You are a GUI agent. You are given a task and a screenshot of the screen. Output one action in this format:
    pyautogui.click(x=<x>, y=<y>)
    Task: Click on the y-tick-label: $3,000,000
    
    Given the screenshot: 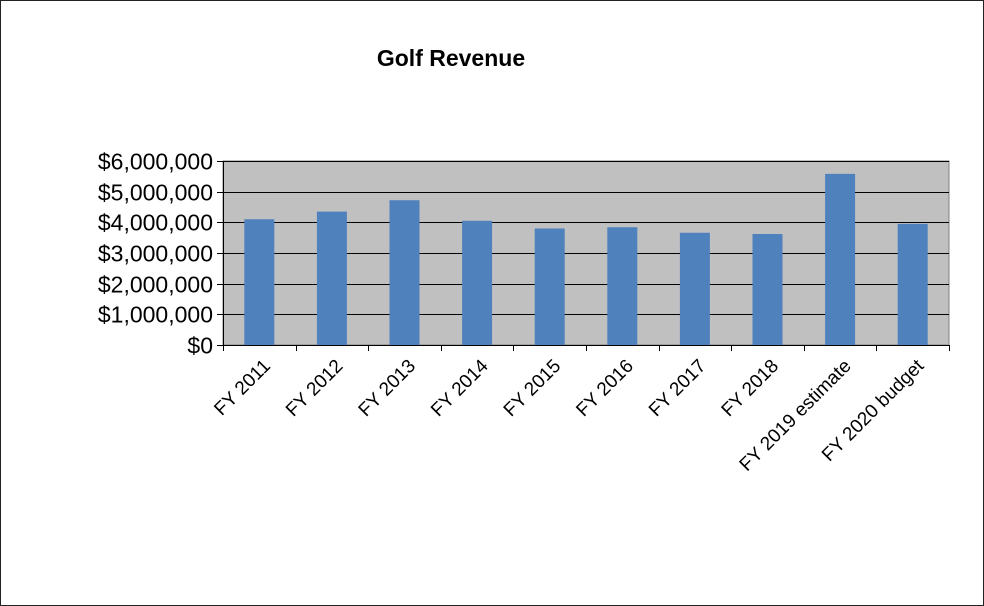 What is the action you would take?
    pyautogui.click(x=155, y=254)
    